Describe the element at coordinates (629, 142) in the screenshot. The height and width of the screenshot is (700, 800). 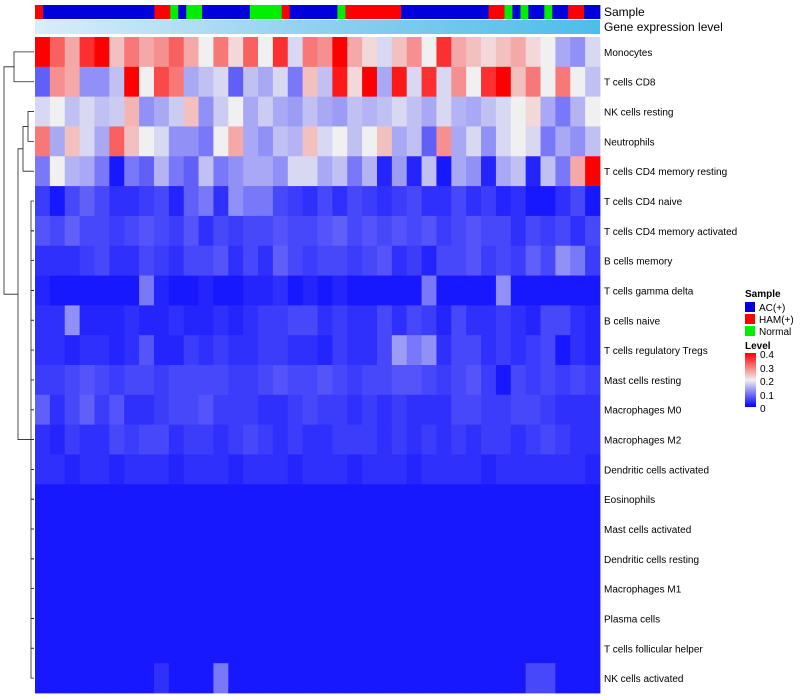
I see `row-label: Neutrophils` at that location.